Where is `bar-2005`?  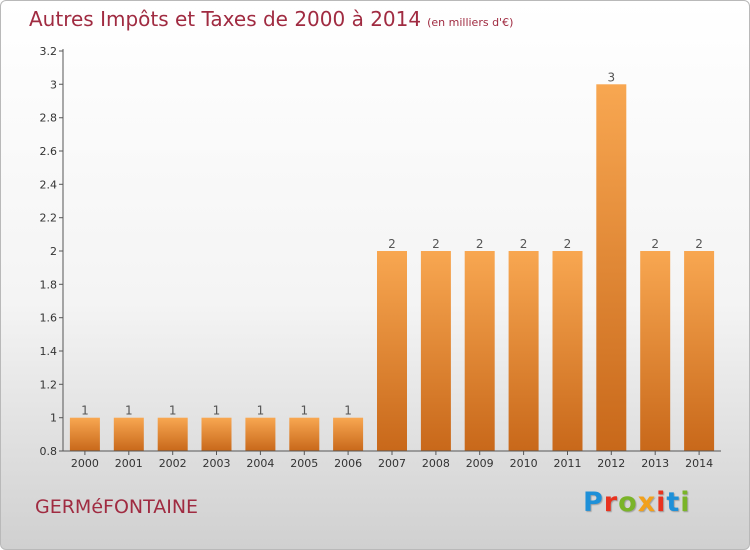
bar-2005 is located at coordinates (304, 434).